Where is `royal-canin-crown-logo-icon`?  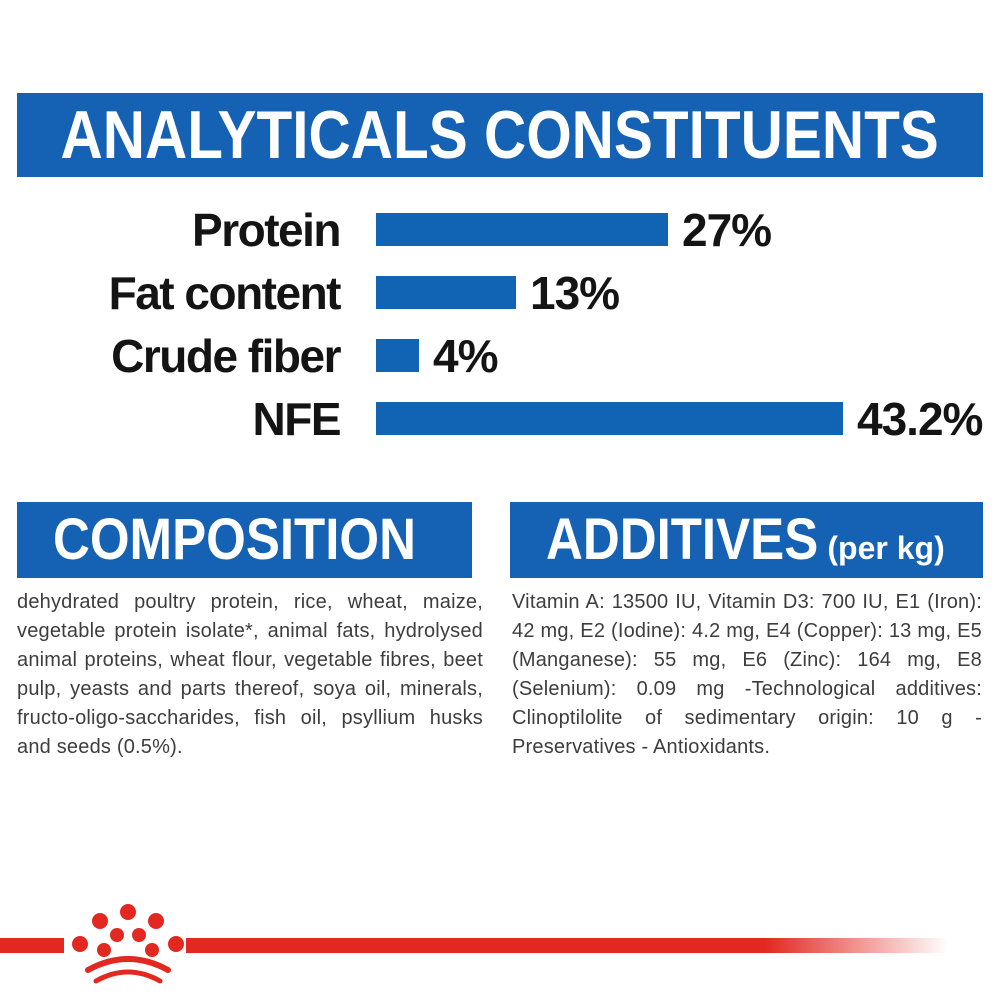
royal-canin-crown-logo-icon is located at coordinates (128, 944).